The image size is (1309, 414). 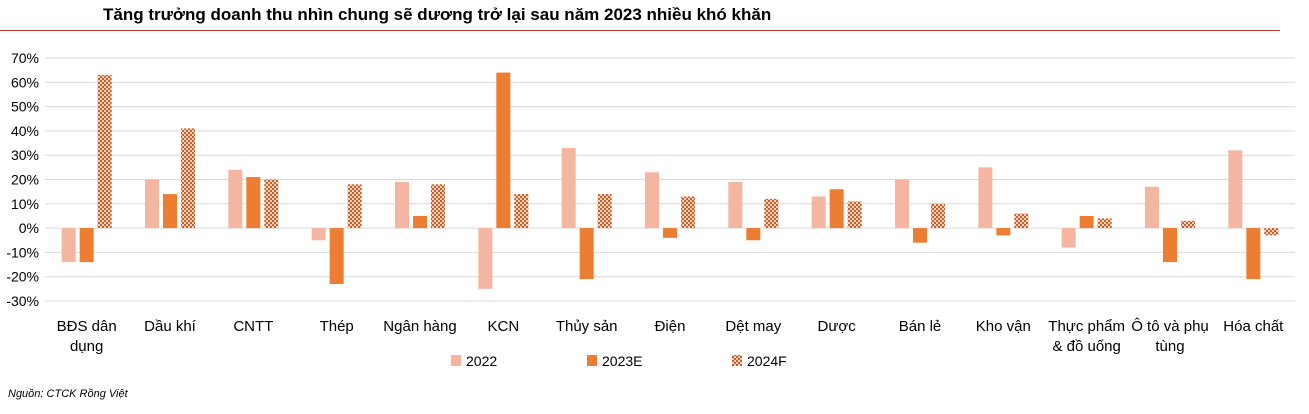 What do you see at coordinates (1086, 336) in the screenshot?
I see `x-category-label: Thực phẩm & đồ uống` at bounding box center [1086, 336].